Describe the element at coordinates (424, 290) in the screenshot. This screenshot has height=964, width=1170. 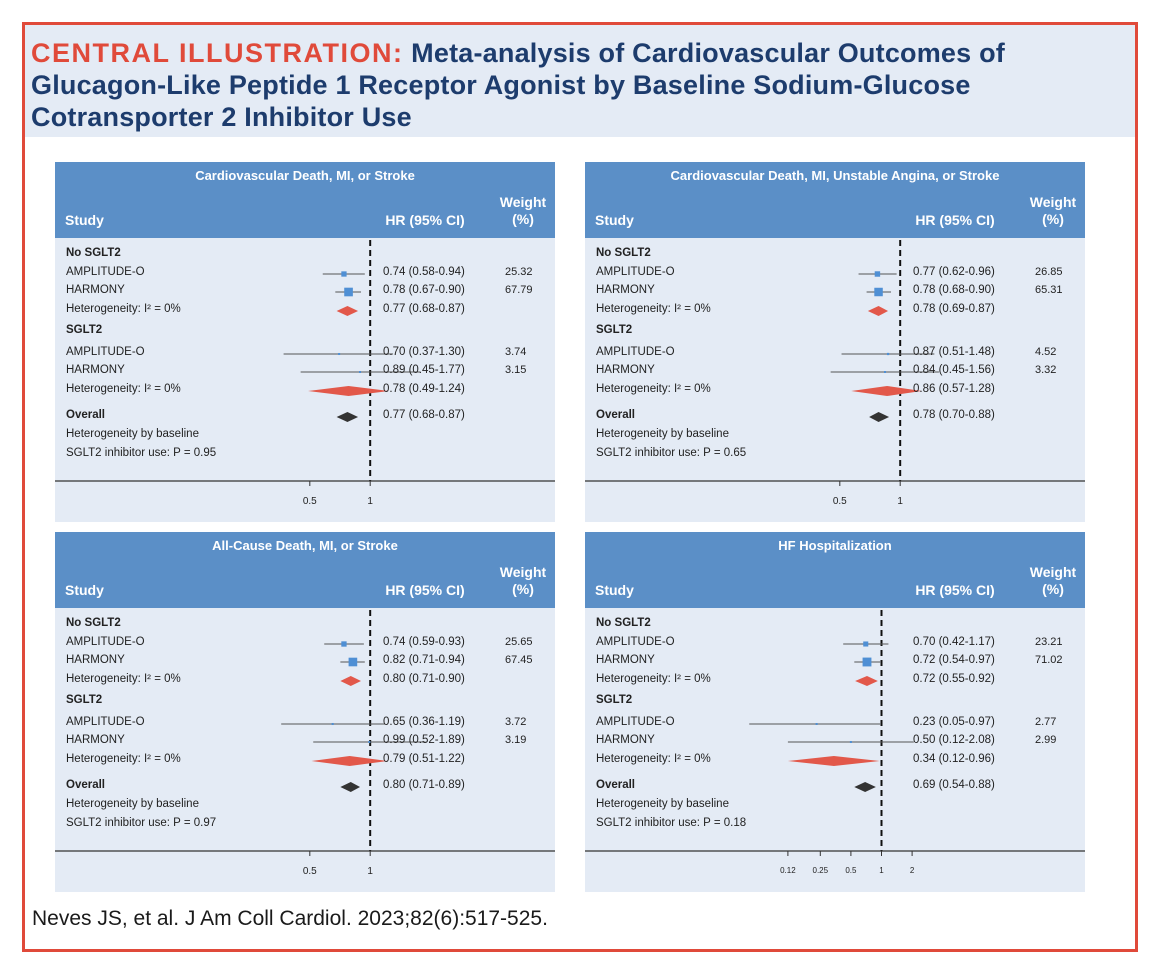
I see `hr-ci-text: 0.78 (0.67-0.90)` at that location.